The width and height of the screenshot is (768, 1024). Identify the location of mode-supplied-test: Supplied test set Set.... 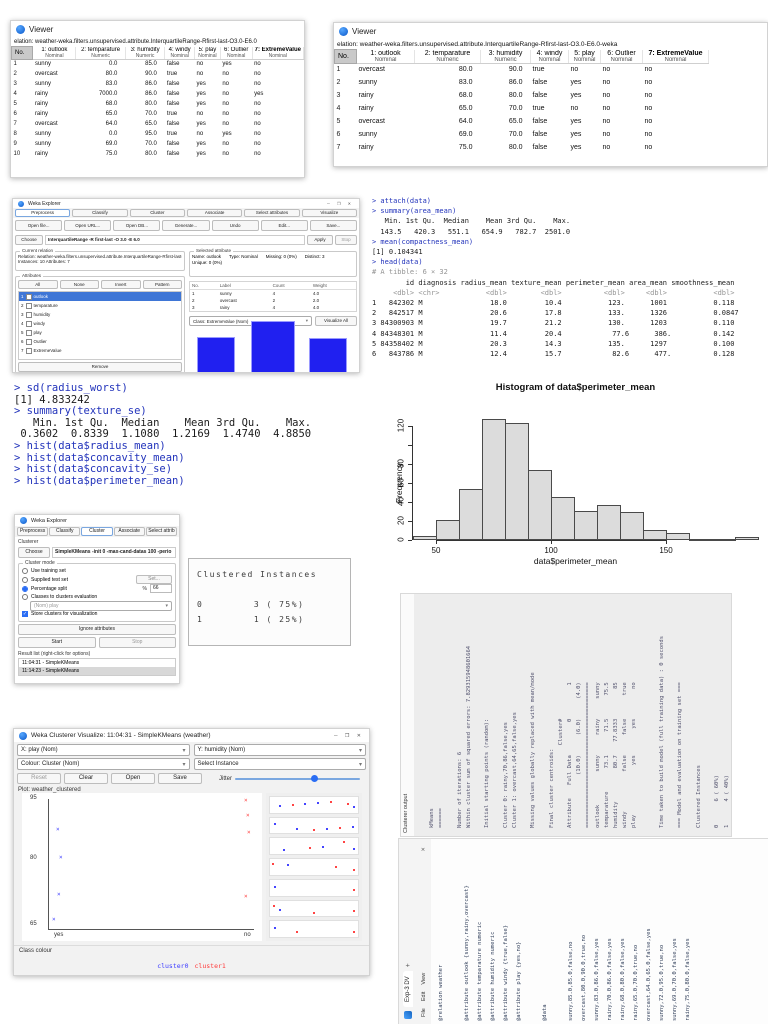
(97, 579).